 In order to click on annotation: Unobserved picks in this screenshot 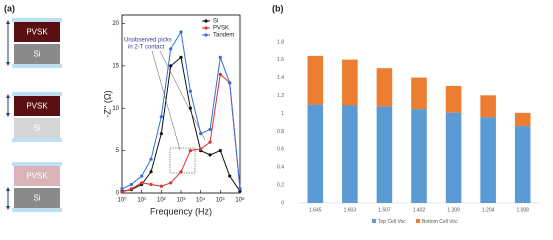, I will do `click(148, 41)`.